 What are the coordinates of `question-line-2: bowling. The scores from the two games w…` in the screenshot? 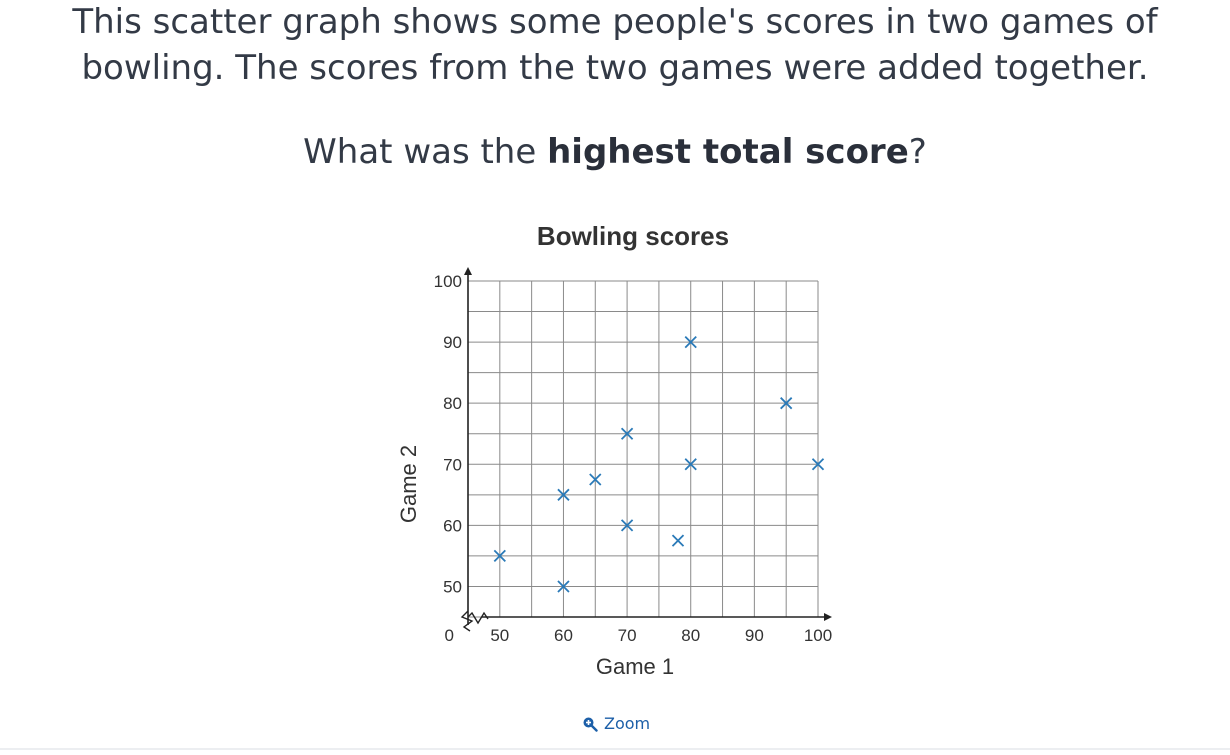 It's located at (615, 68).